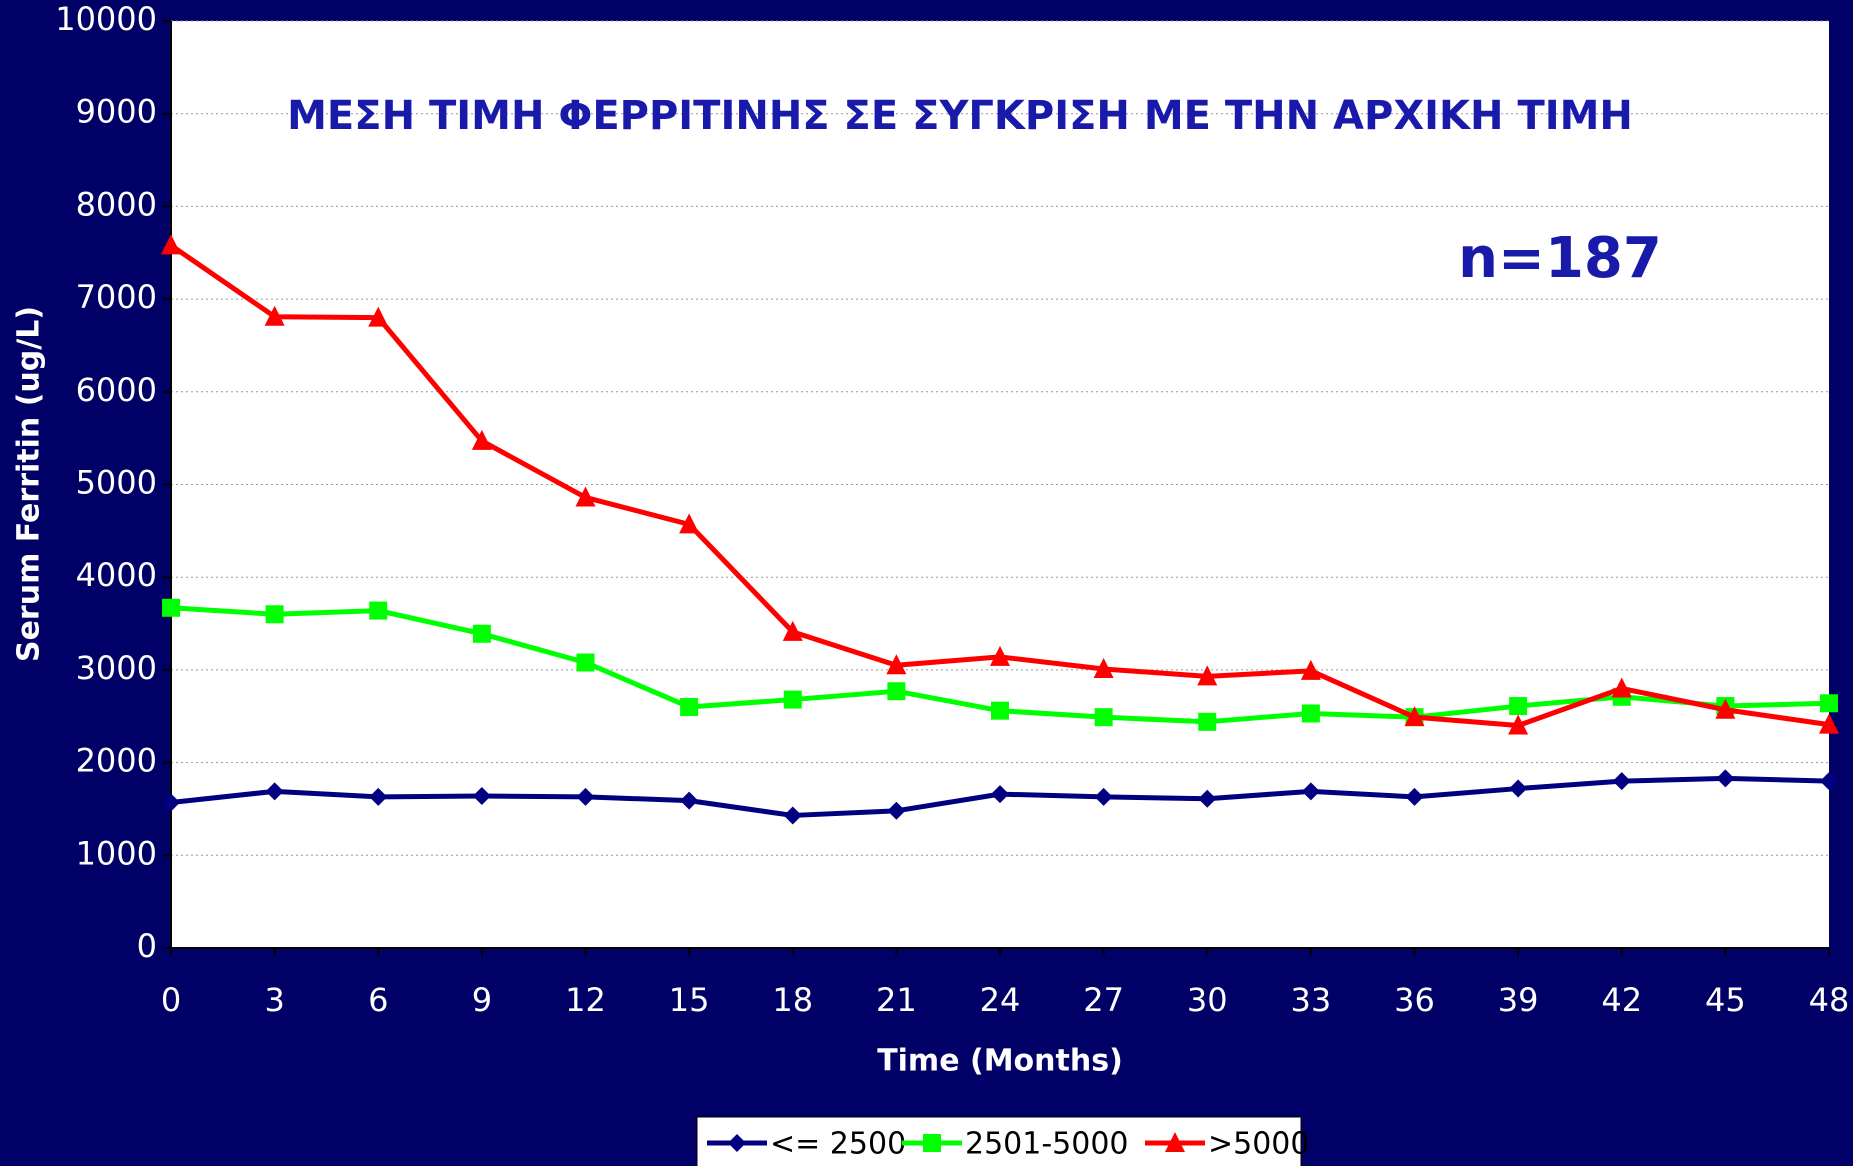  Describe the element at coordinates (116, 112) in the screenshot. I see `y-tick-label: 9000` at that location.